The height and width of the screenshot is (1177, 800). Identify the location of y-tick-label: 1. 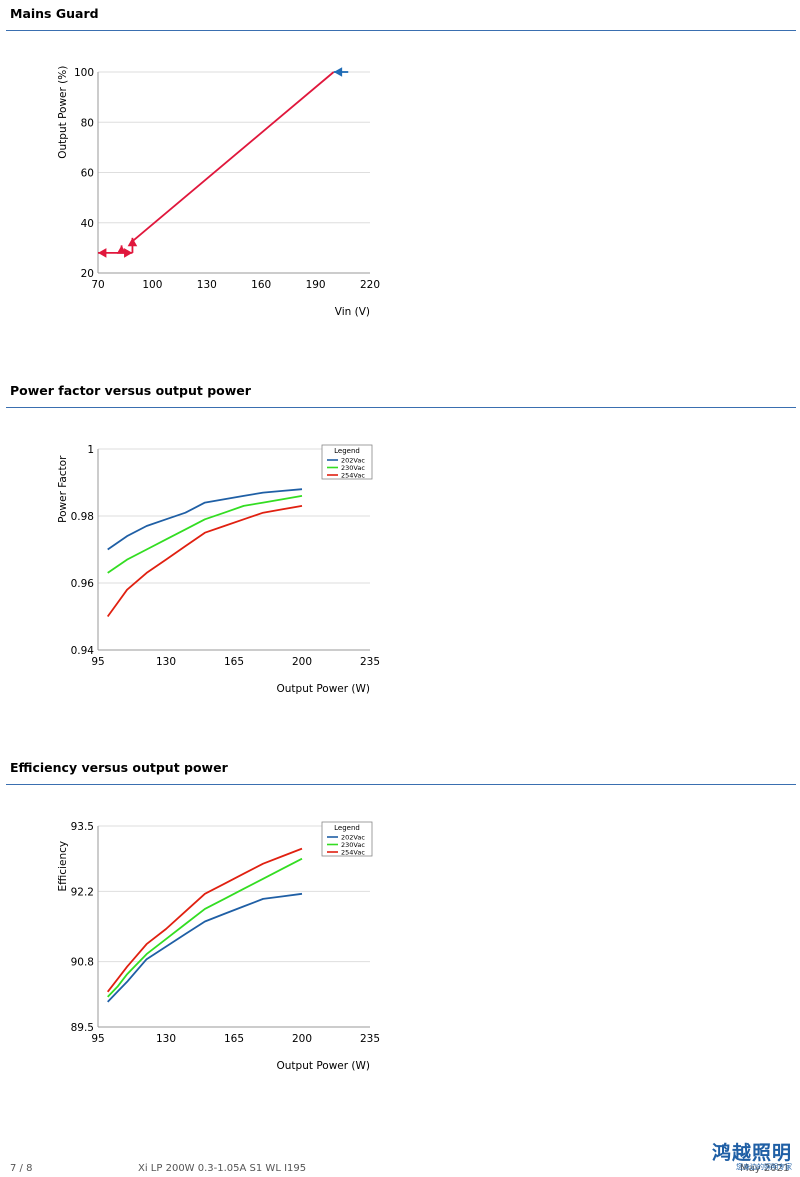
(90, 450).